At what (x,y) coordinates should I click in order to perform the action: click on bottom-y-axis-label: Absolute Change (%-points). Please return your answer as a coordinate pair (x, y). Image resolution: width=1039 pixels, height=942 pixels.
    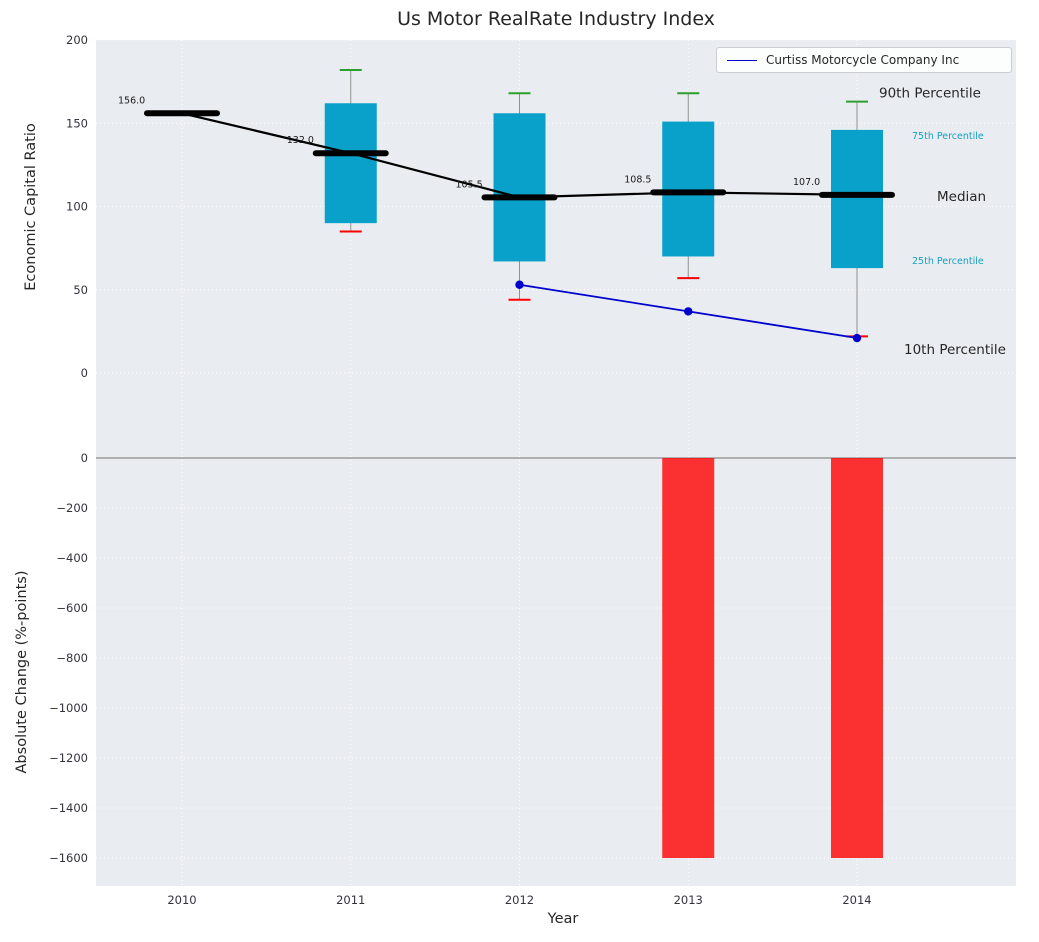
    Looking at the image, I should click on (22, 672).